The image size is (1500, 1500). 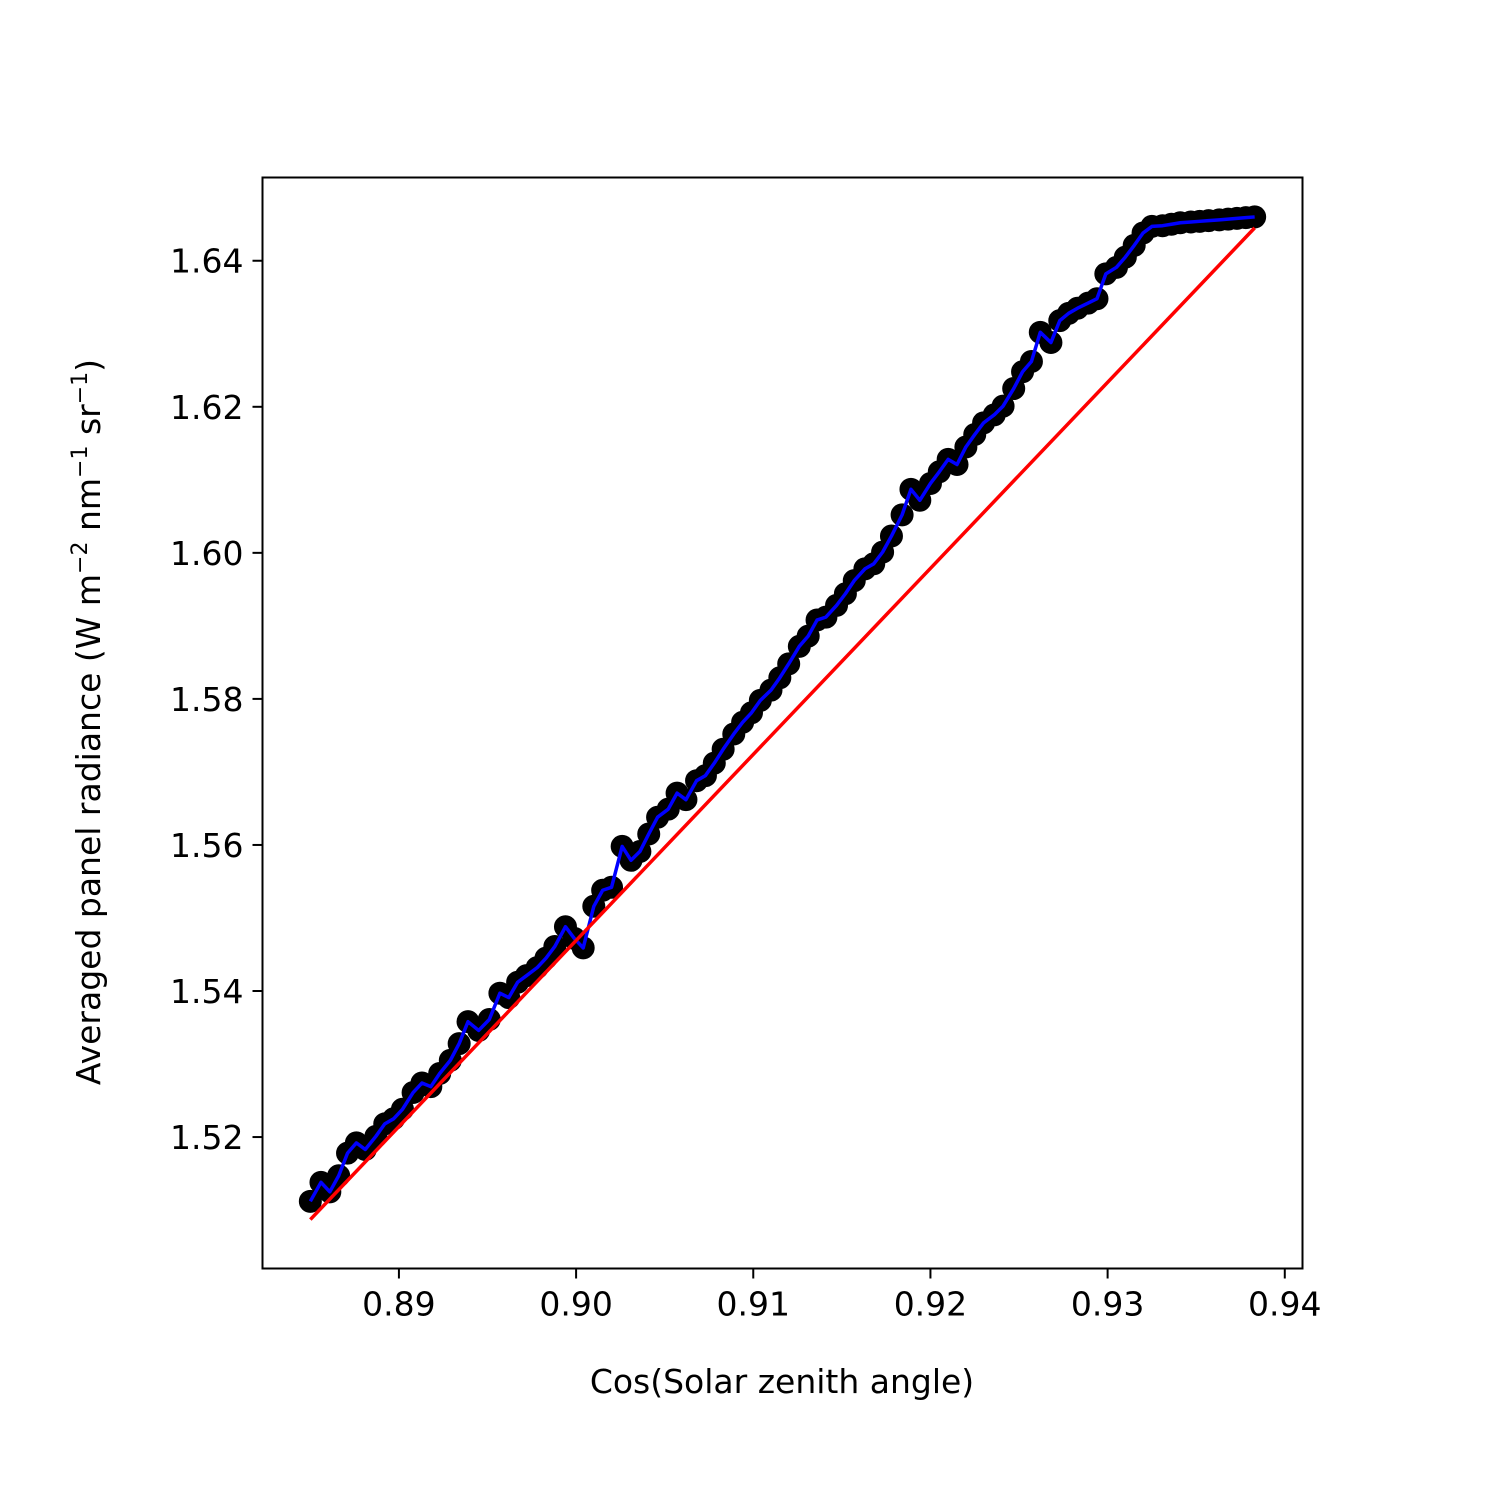 I want to click on x-tick-label: 0.91, so click(x=753, y=1304).